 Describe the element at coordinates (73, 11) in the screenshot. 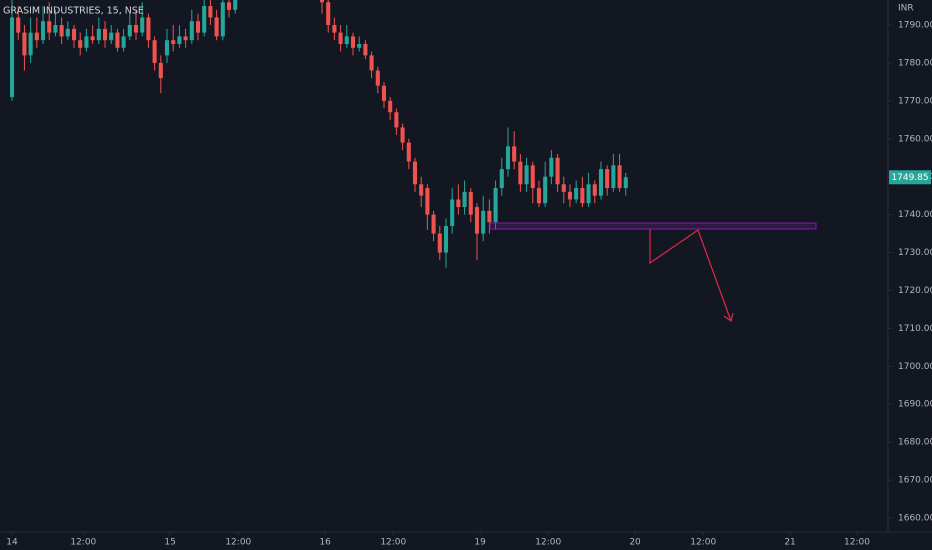

I see `chart-title: GRASIM INDUSTRIES, 15, NSE` at that location.